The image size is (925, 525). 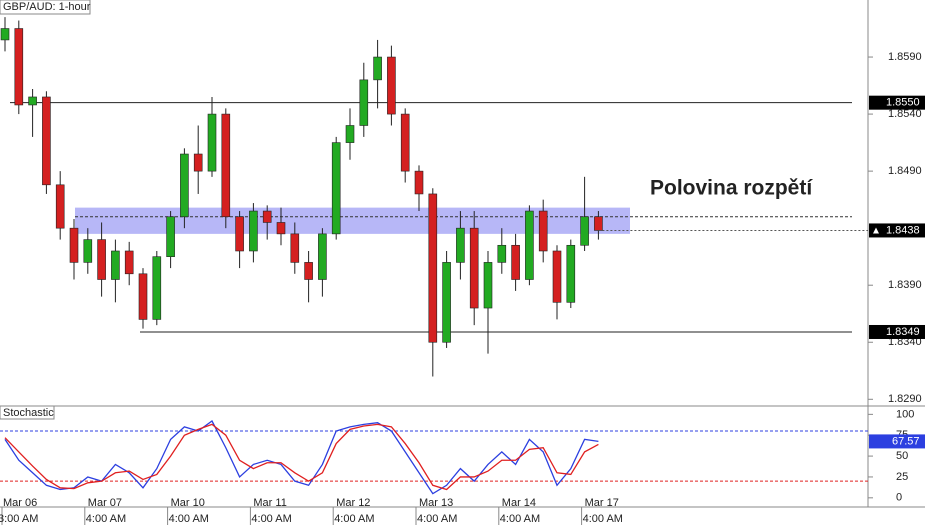 I want to click on y-tick-label: 100, so click(x=905, y=414).